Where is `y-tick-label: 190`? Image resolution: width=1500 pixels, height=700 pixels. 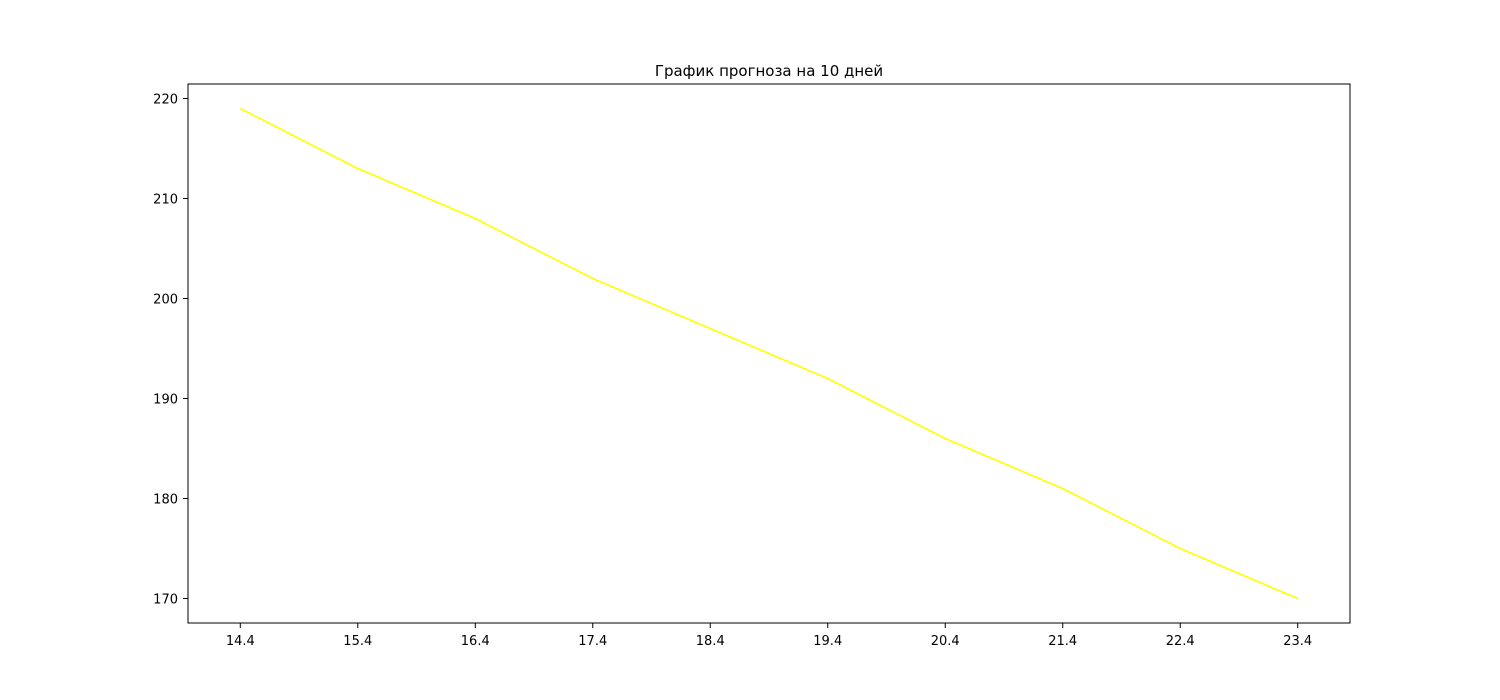 y-tick-label: 190 is located at coordinates (165, 400).